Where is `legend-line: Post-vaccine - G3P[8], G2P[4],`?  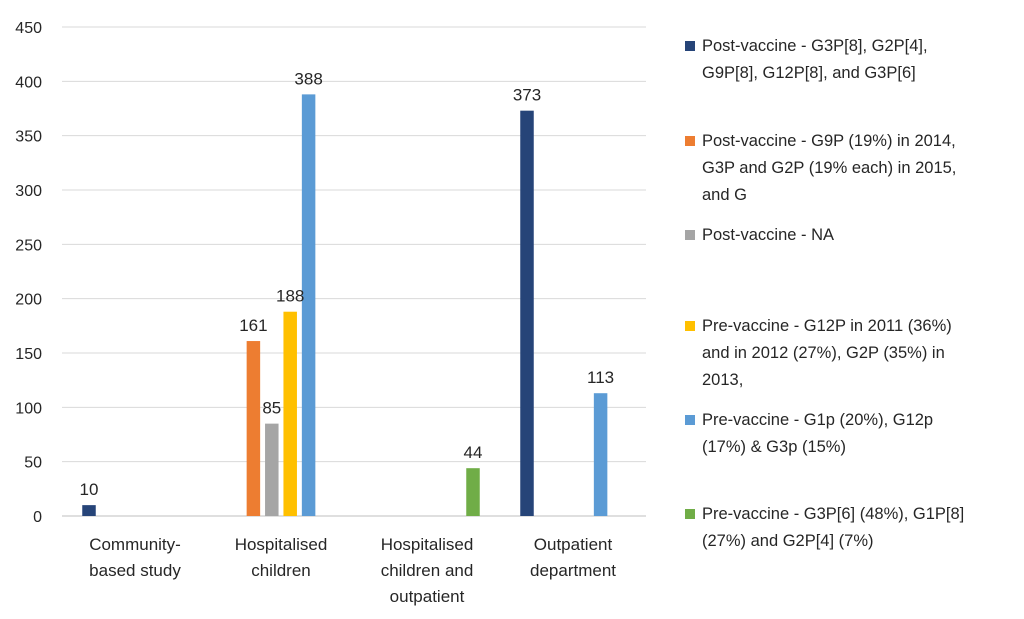
legend-line: Post-vaccine - G3P[8], G2P[4], is located at coordinates (815, 46).